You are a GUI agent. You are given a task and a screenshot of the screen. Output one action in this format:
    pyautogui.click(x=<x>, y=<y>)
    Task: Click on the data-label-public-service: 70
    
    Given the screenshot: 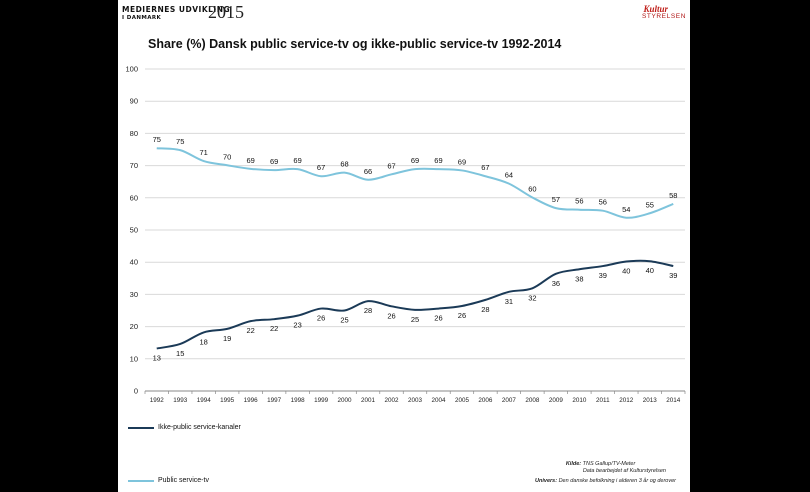 What is the action you would take?
    pyautogui.click(x=227, y=156)
    